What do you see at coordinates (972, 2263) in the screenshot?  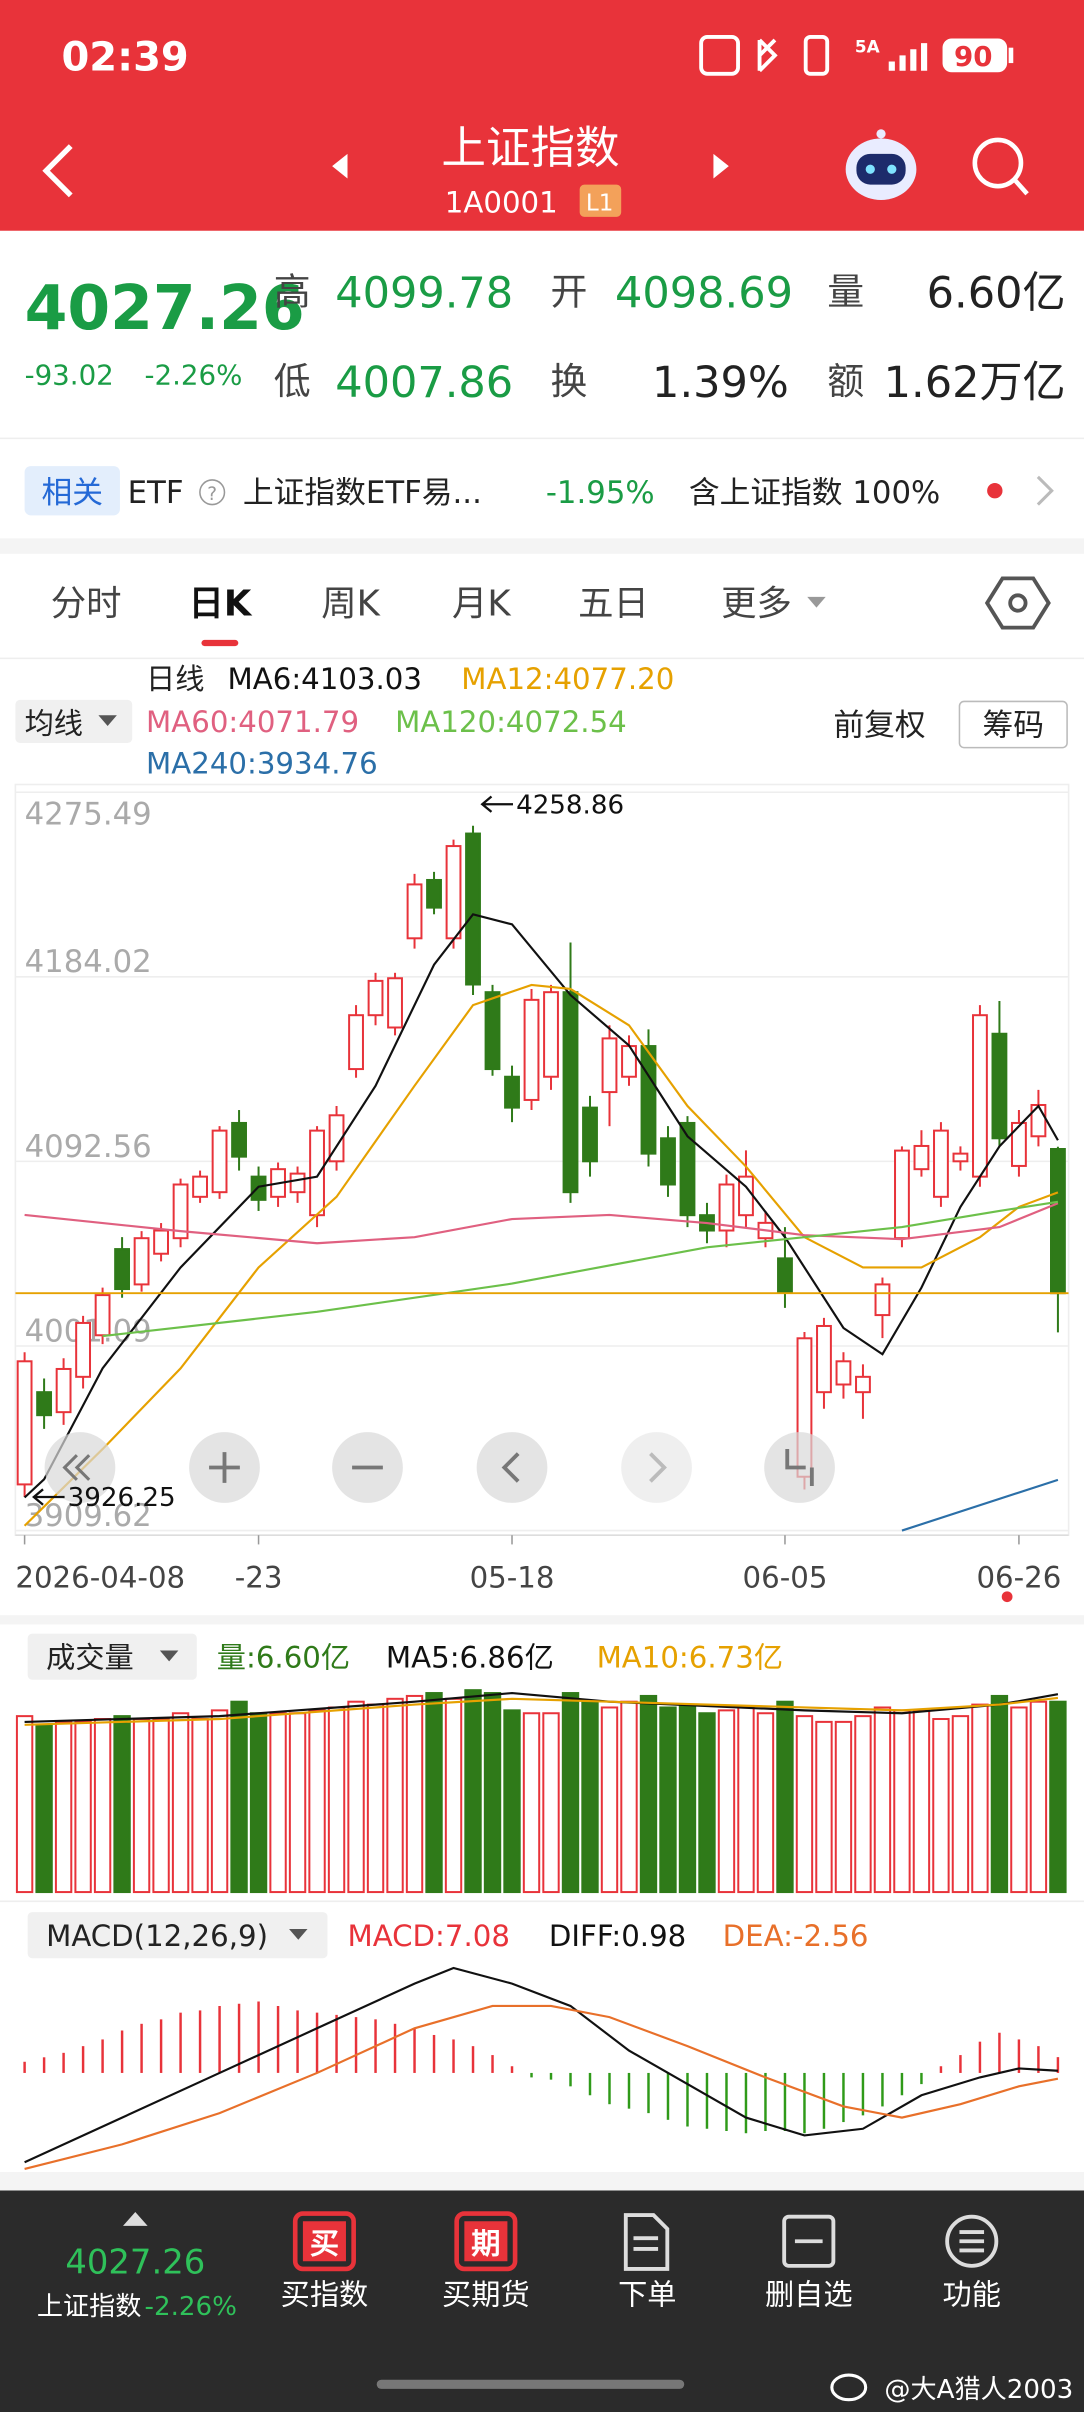 I see `nav-item: 功能` at bounding box center [972, 2263].